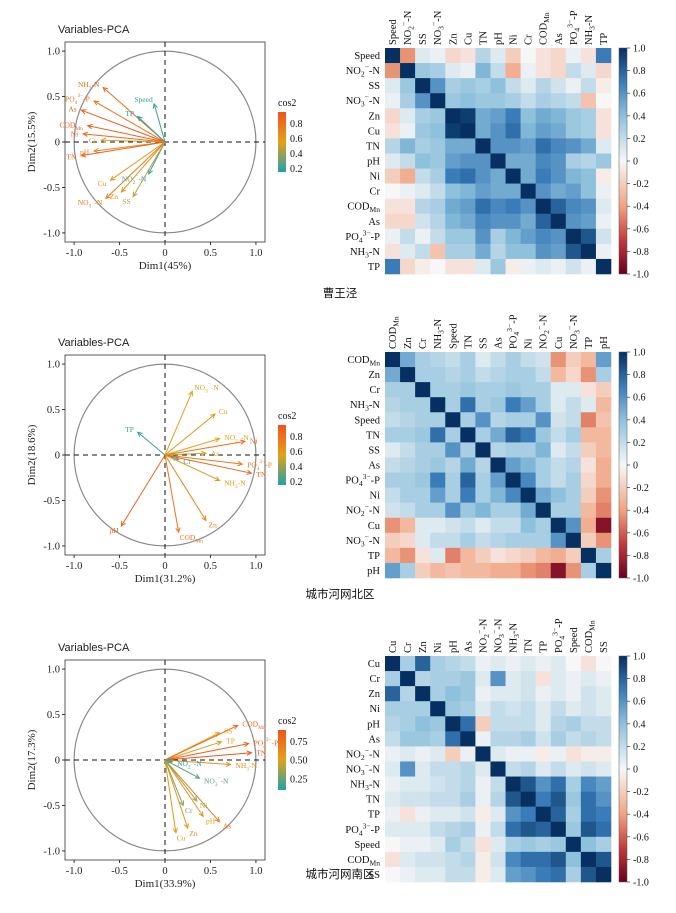 The width and height of the screenshot is (676, 913). Describe the element at coordinates (223, 411) in the screenshot. I see `vector-label: Cu` at that location.